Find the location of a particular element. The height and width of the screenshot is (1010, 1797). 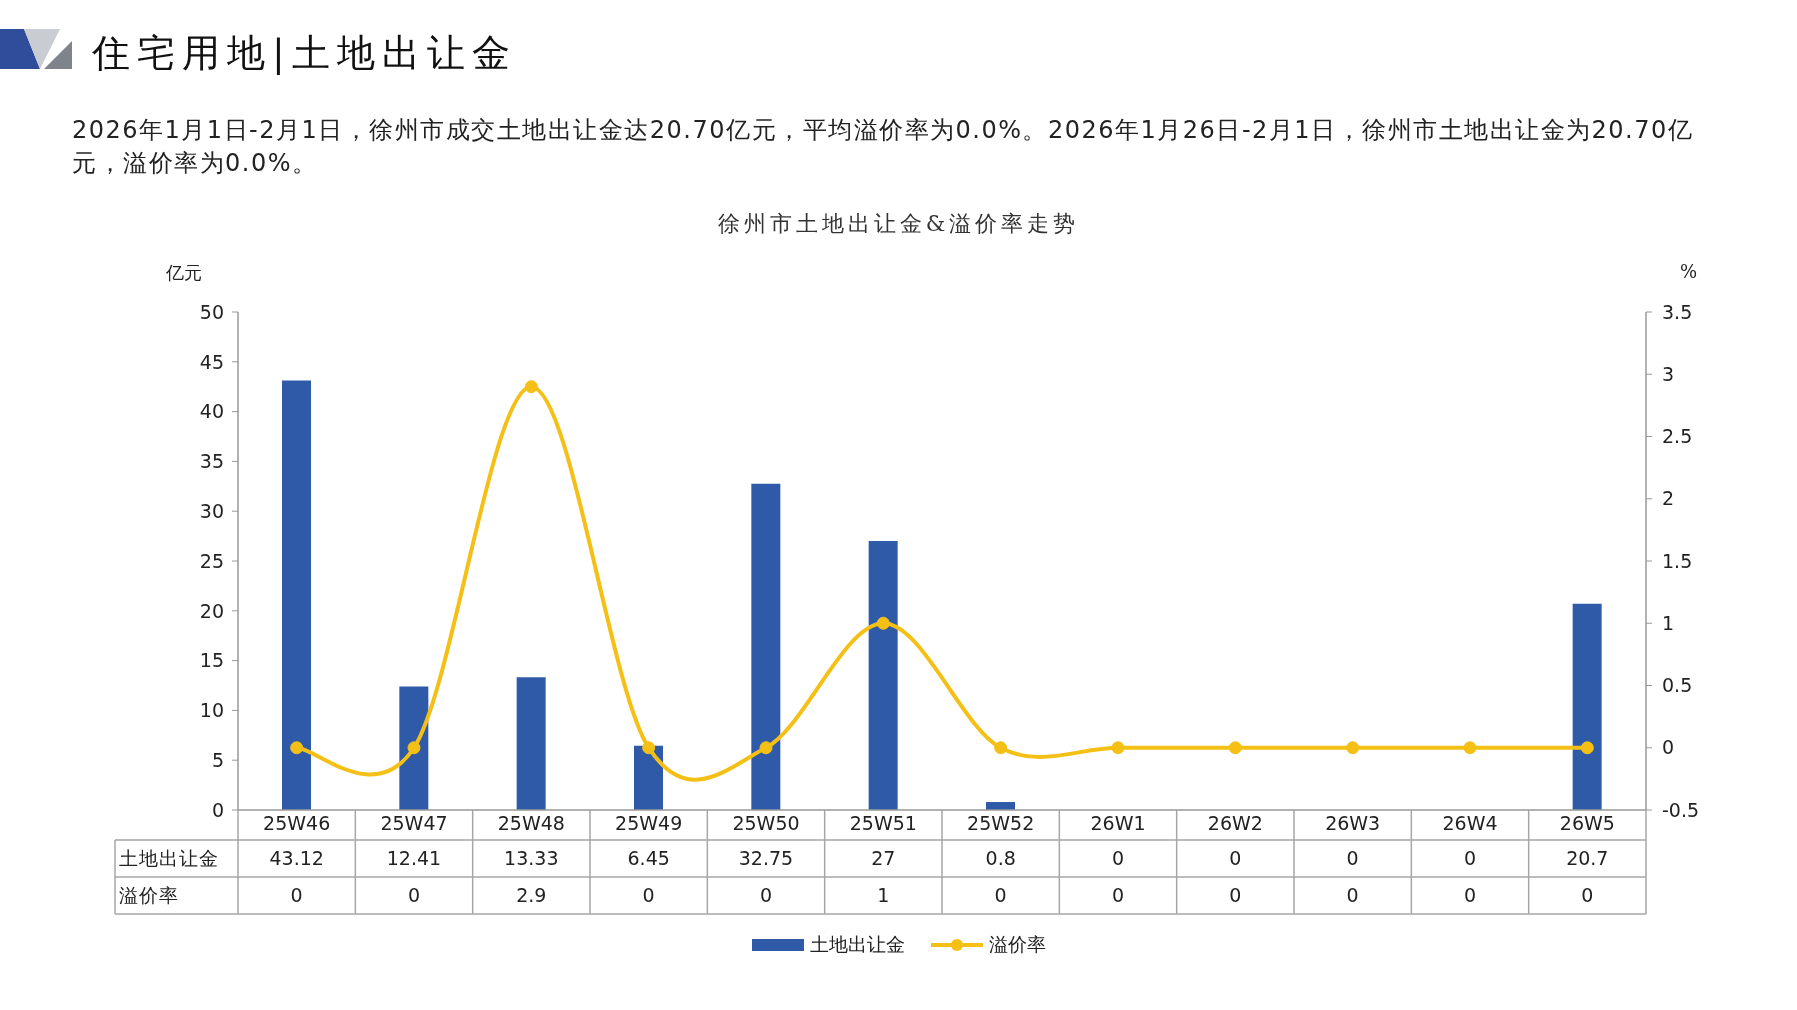

data-label: 20.7 is located at coordinates (1587, 858).